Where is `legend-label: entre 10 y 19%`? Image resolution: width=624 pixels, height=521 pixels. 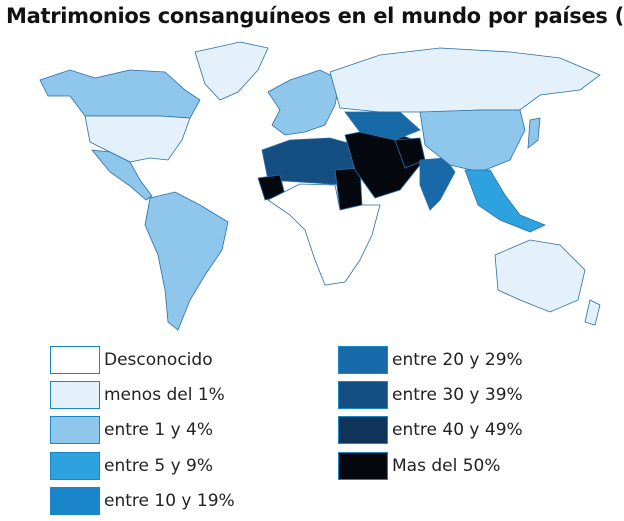
legend-label: entre 10 y 19% is located at coordinates (169, 501).